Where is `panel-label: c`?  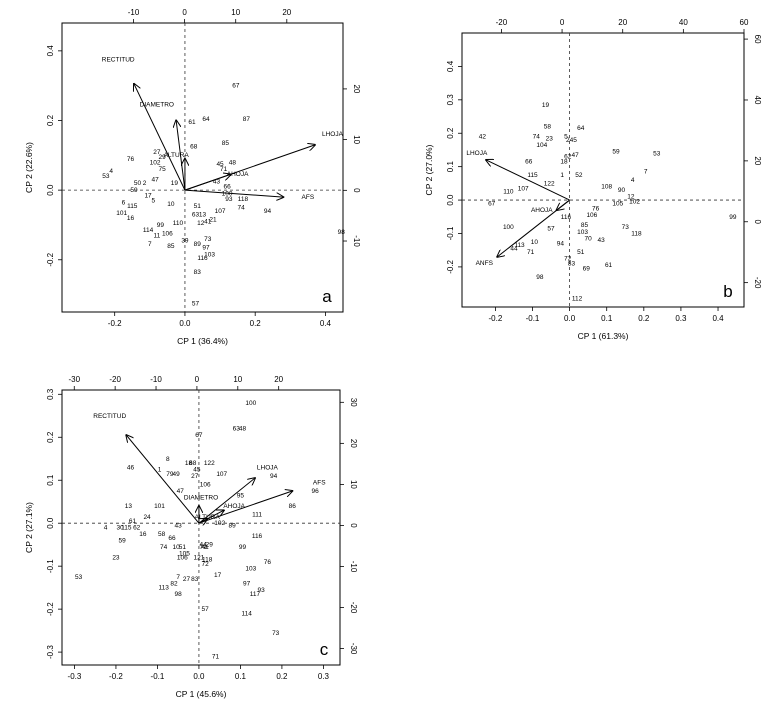 panel-label: c is located at coordinates (324, 649).